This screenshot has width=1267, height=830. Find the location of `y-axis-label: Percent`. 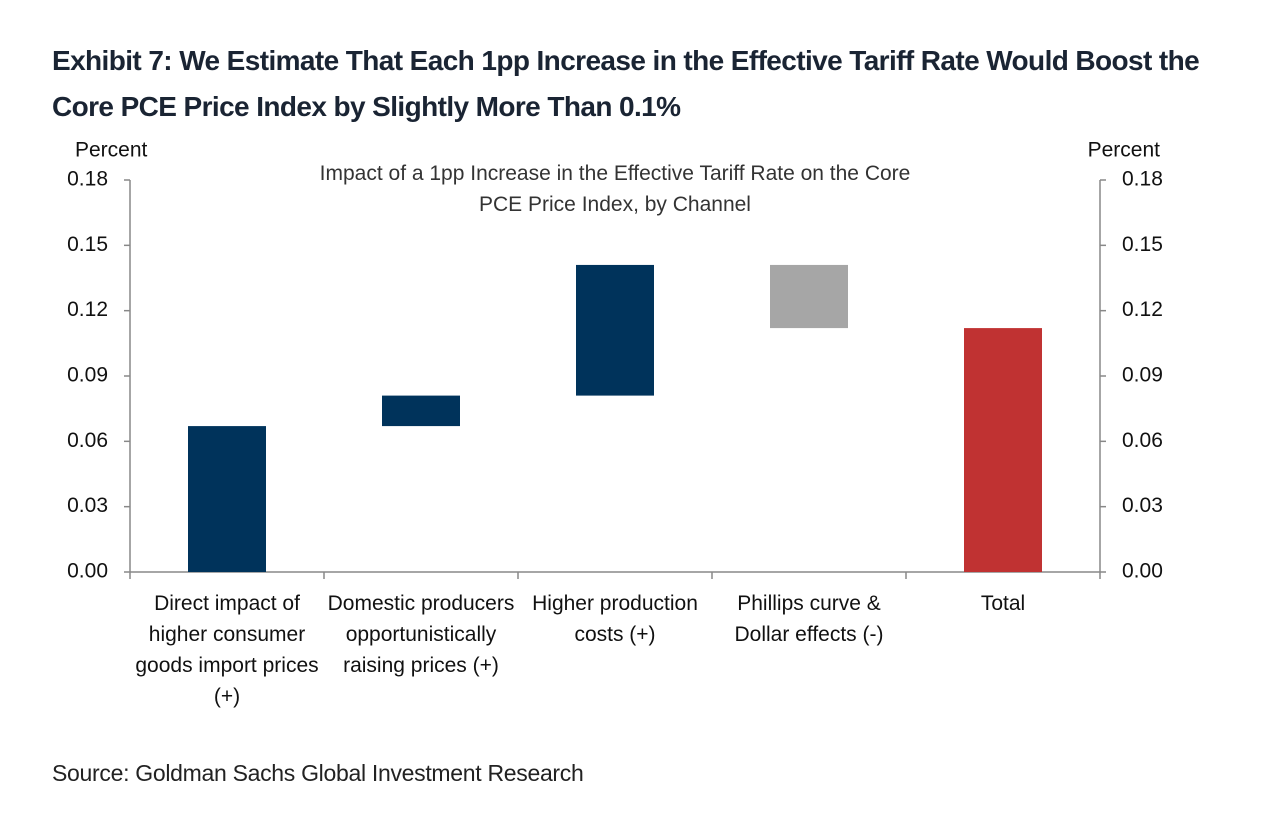

y-axis-label: Percent is located at coordinates (111, 150).